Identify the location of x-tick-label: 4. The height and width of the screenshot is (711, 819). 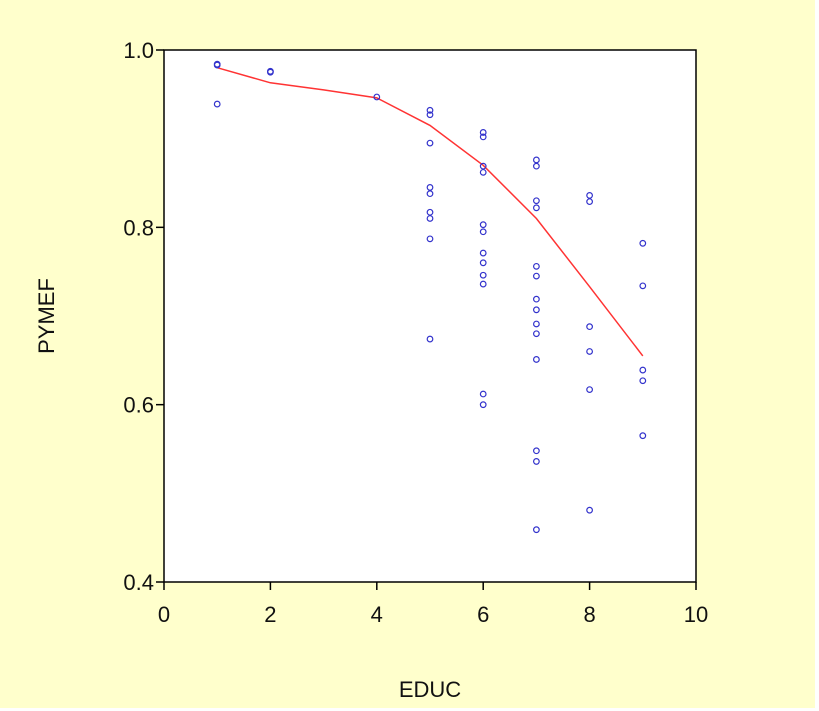
(377, 614).